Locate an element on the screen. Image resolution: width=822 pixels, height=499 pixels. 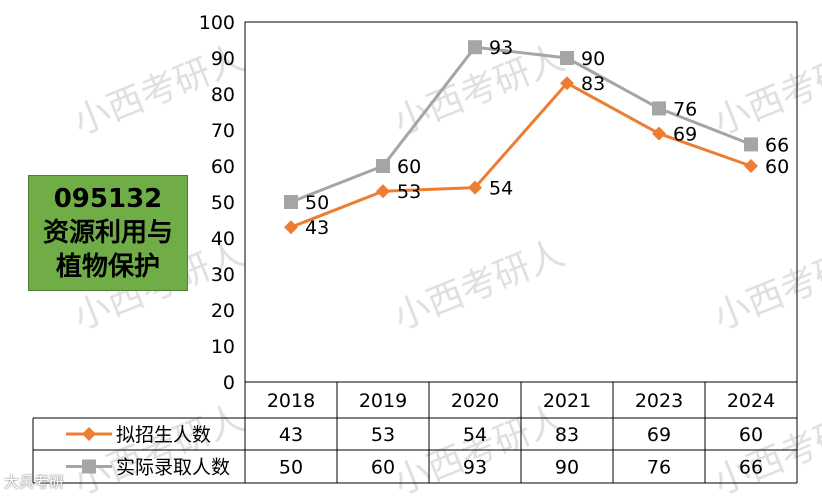
legend-label: 实际录取人数 is located at coordinates (173, 468).